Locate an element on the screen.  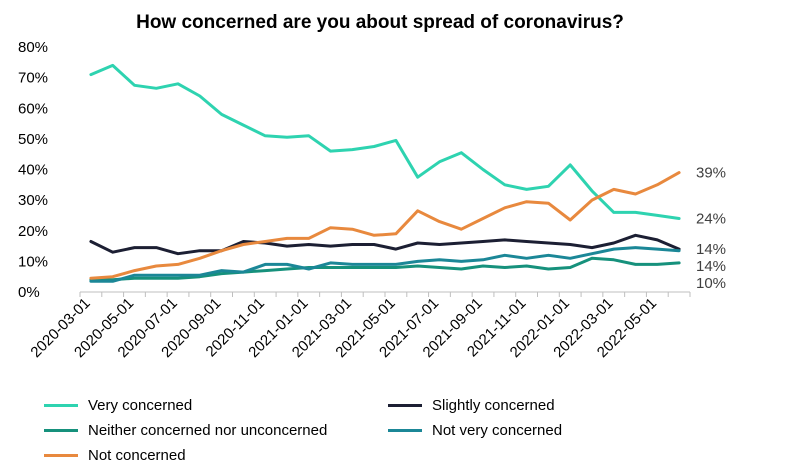
y-tick-label: 50% is located at coordinates (33, 139).